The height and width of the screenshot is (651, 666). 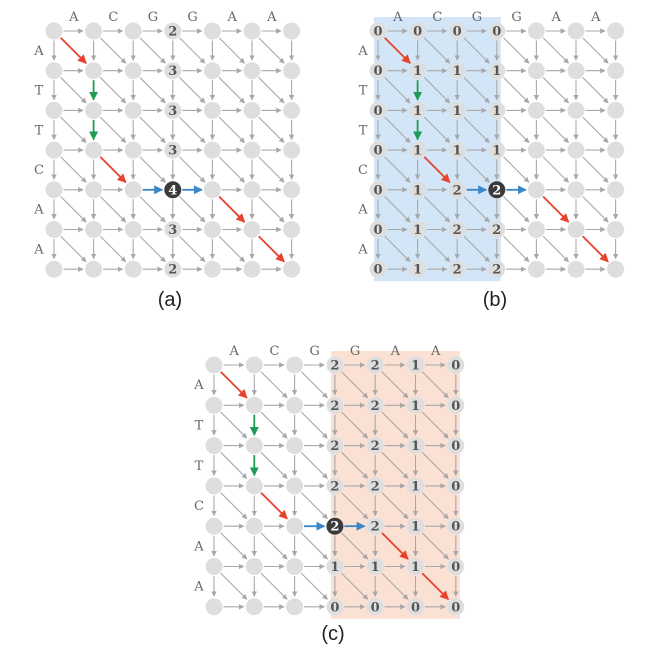 I want to click on node-value: 4, so click(x=172, y=190).